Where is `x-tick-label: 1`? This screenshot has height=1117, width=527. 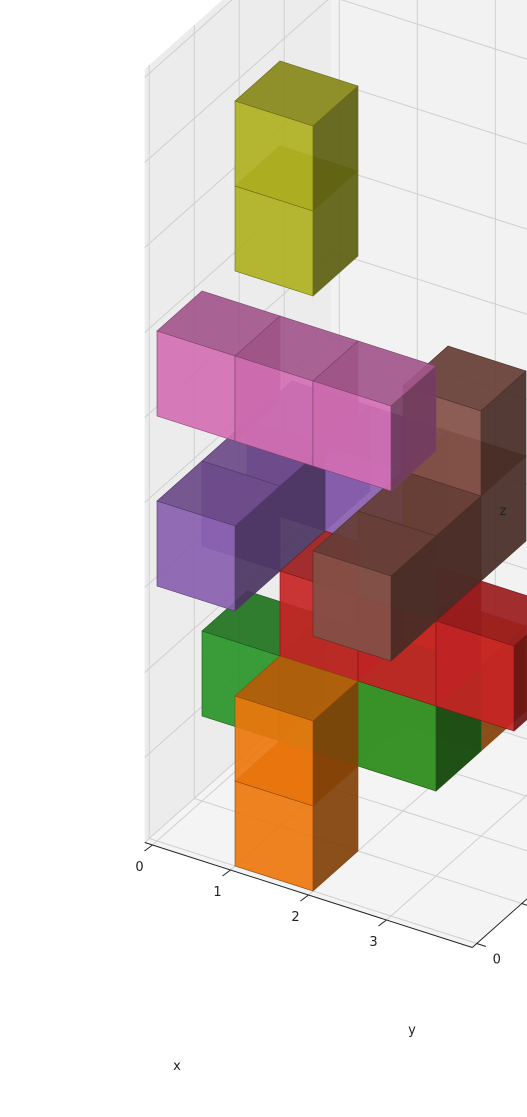 x-tick-label: 1 is located at coordinates (217, 892).